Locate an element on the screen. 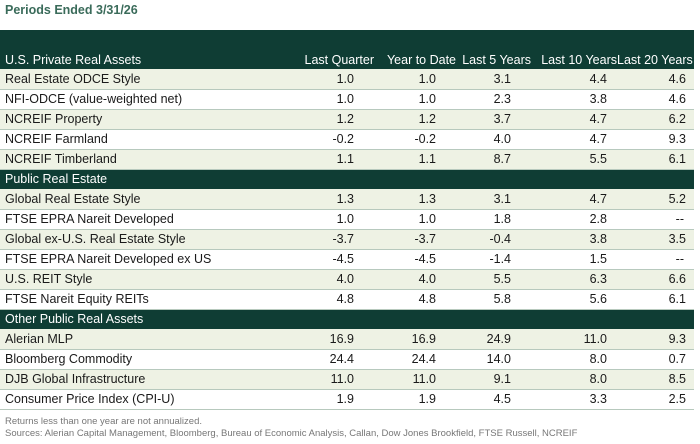 This screenshot has height=444, width=700. table-row: Alerian MLP 16.9 16.9 24.9 11.0 9.3 is located at coordinates (347, 339).